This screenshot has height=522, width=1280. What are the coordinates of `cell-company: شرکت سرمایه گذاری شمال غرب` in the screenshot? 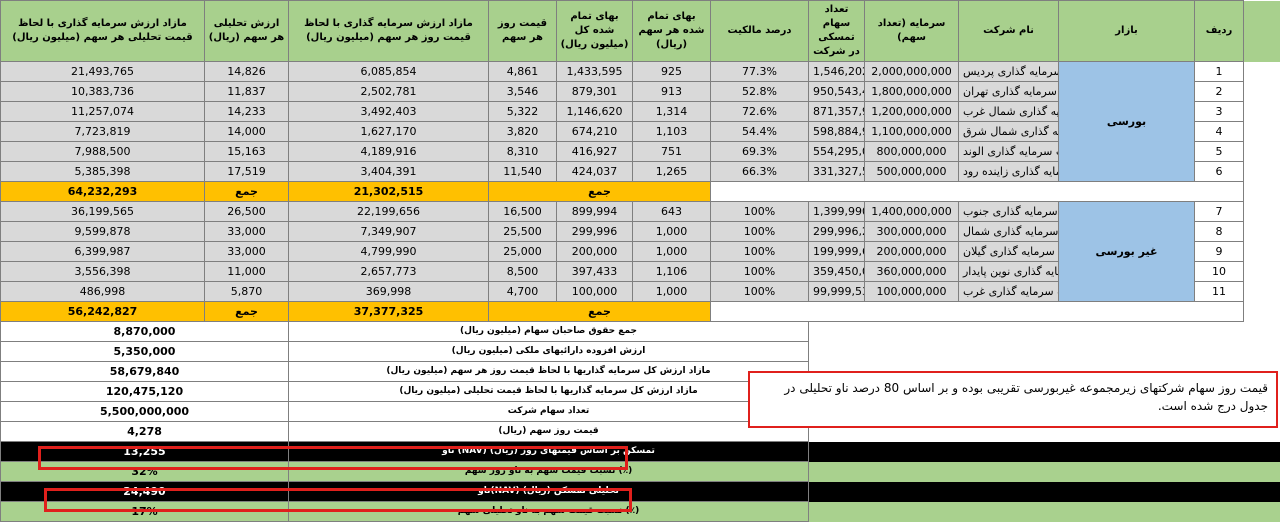 It's located at (1009, 112).